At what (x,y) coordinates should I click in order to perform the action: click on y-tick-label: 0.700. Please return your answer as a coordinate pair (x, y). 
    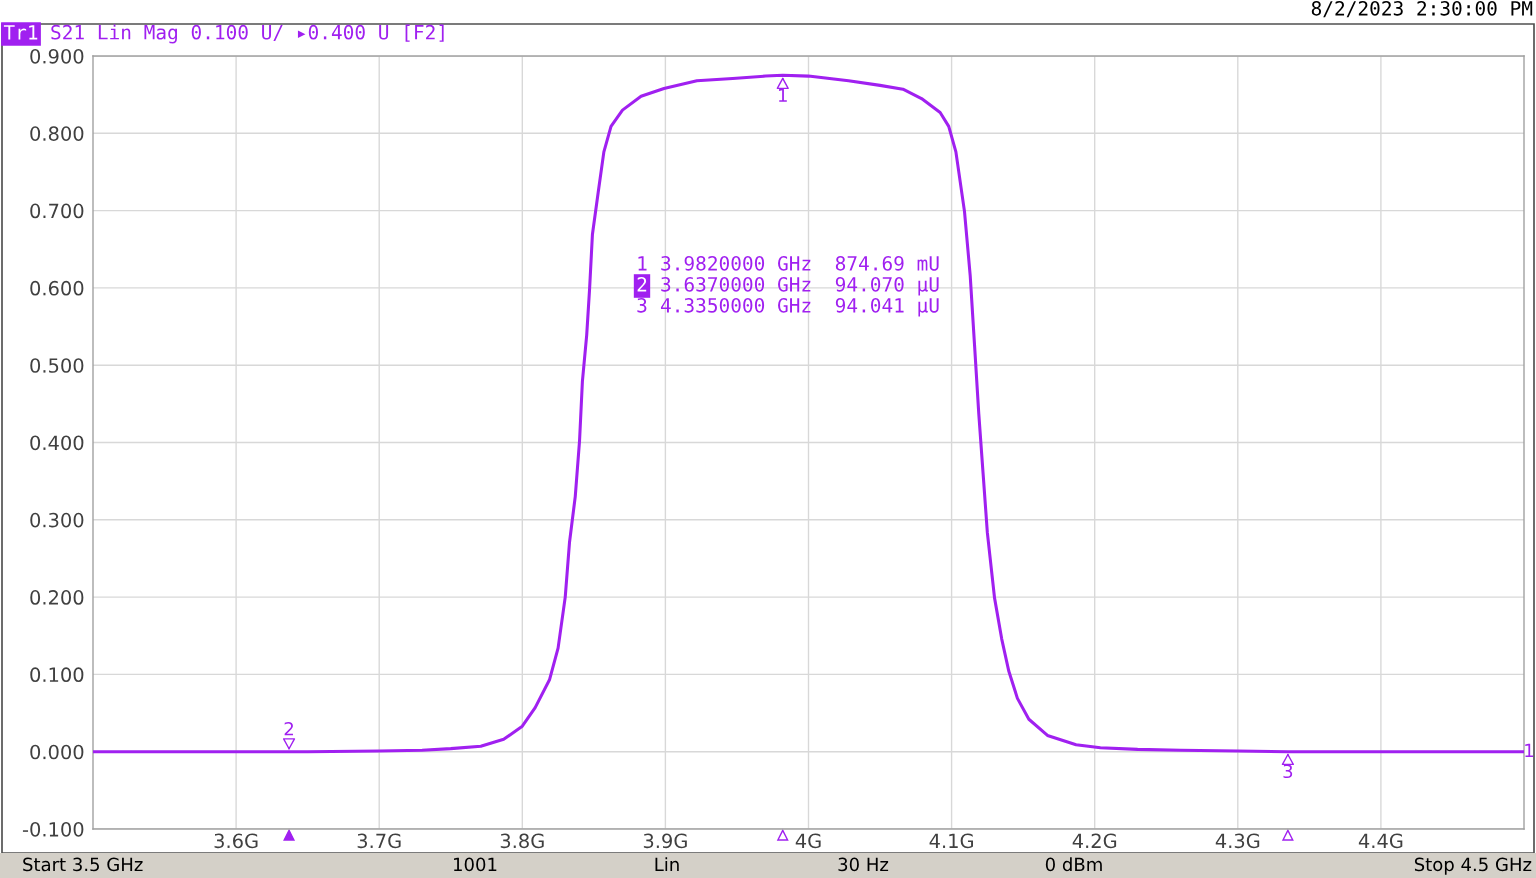
    Looking at the image, I should click on (57, 211).